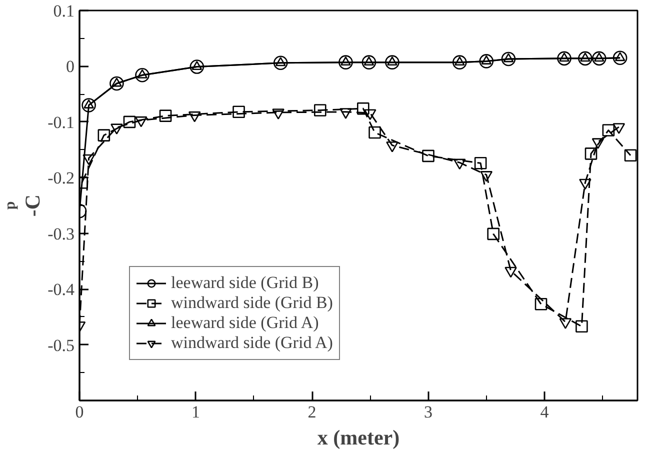 This screenshot has height=457, width=649. What do you see at coordinates (70, 66) in the screenshot?
I see `y-tick-label: 0` at bounding box center [70, 66].